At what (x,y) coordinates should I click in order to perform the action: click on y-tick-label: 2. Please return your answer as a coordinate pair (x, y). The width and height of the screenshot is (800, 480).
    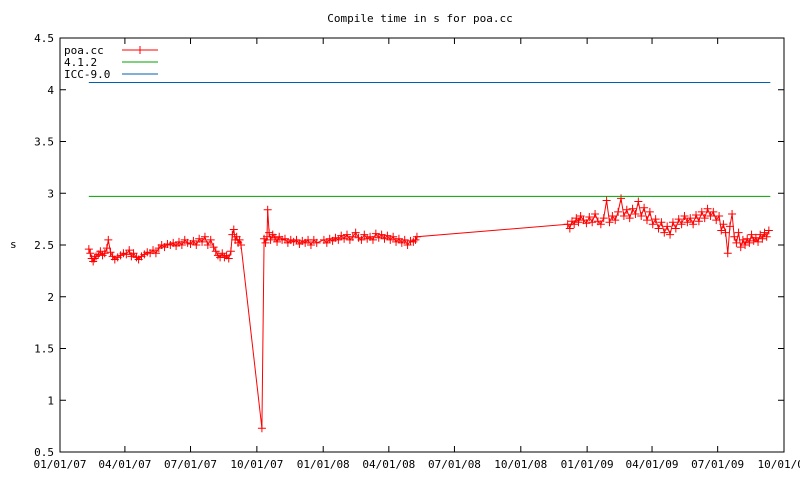
    Looking at the image, I should click on (50, 297).